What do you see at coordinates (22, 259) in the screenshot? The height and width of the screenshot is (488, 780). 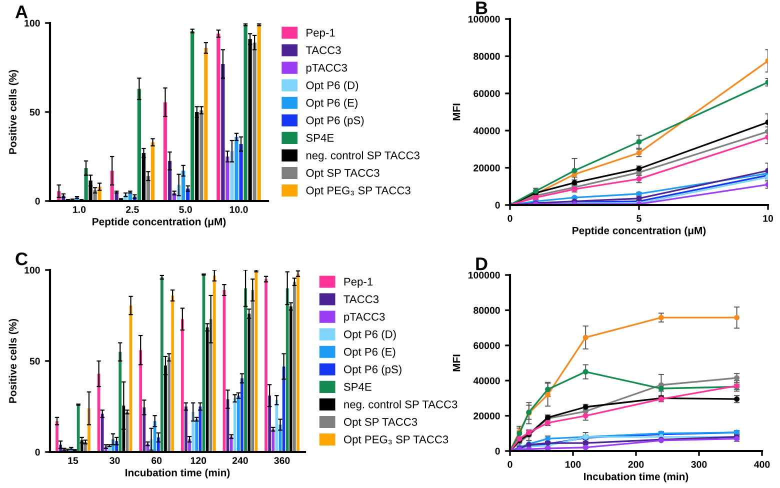 I see `text: C` at bounding box center [22, 259].